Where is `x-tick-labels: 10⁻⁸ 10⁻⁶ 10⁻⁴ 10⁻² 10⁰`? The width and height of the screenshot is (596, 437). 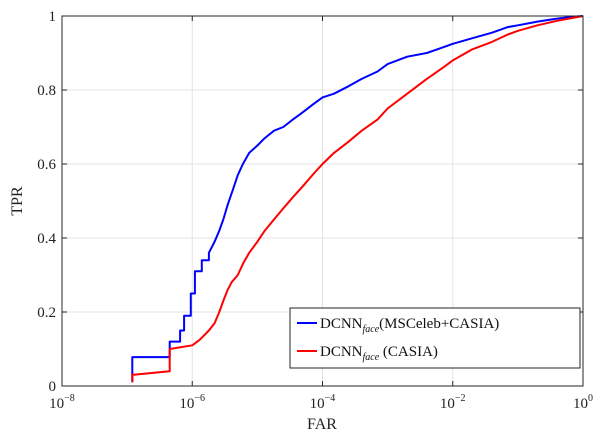 x-tick-labels: 10⁻⁸ 10⁻⁶ 10⁻⁴ 10⁻² 10⁰ is located at coordinates (321, 402).